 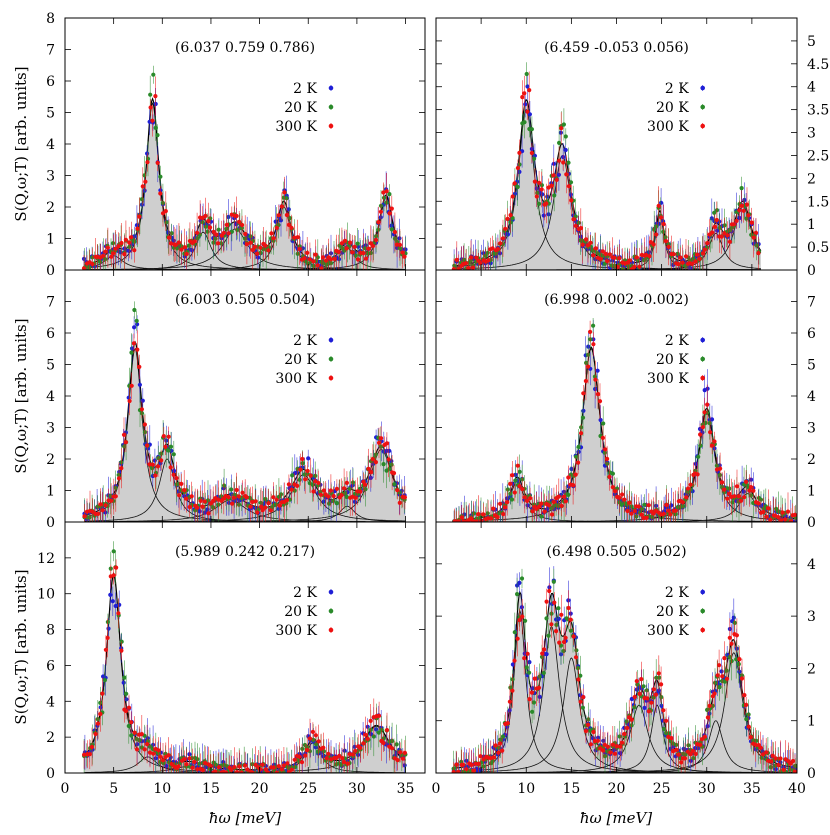 I want to click on panel-title: (5.989 0.242 0.217), so click(x=245, y=552).